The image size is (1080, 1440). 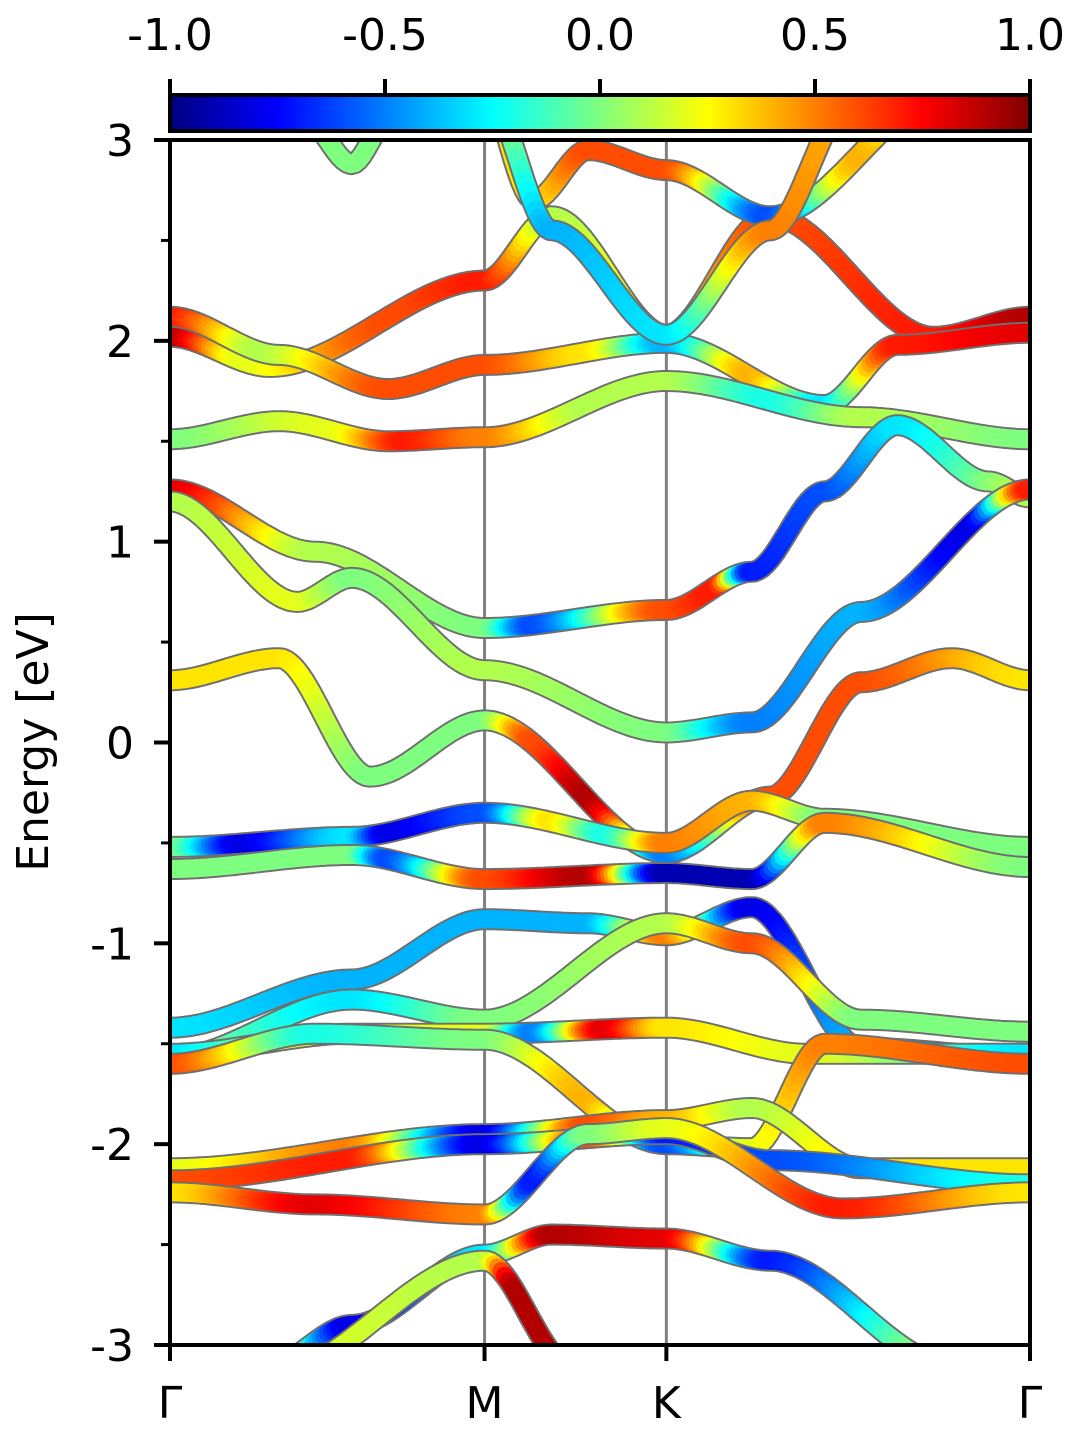 What do you see at coordinates (170, 35) in the screenshot?
I see `colorbar-tick-label: -1.0` at bounding box center [170, 35].